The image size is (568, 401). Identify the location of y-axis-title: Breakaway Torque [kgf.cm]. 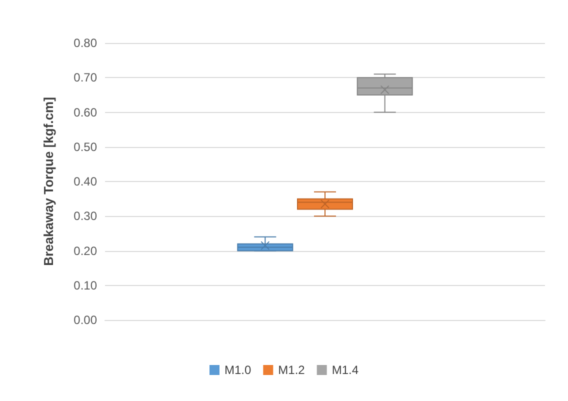
(48, 181).